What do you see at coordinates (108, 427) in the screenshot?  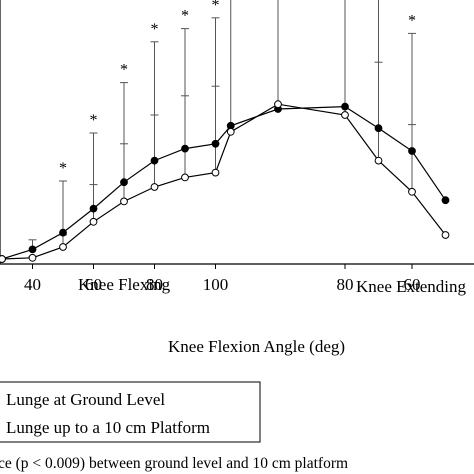 I see `legend-entry-platform: Lunge up to a 10 cm Platform` at bounding box center [108, 427].